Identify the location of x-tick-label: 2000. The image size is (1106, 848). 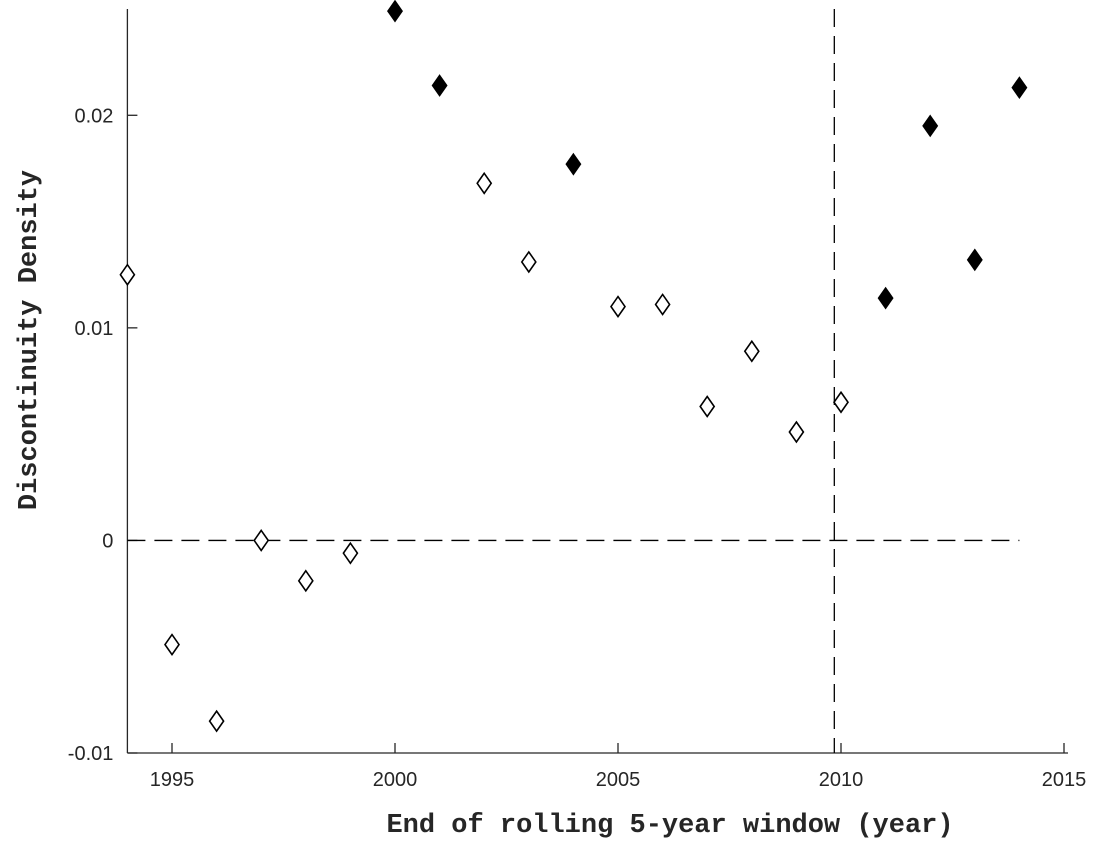
(395, 780).